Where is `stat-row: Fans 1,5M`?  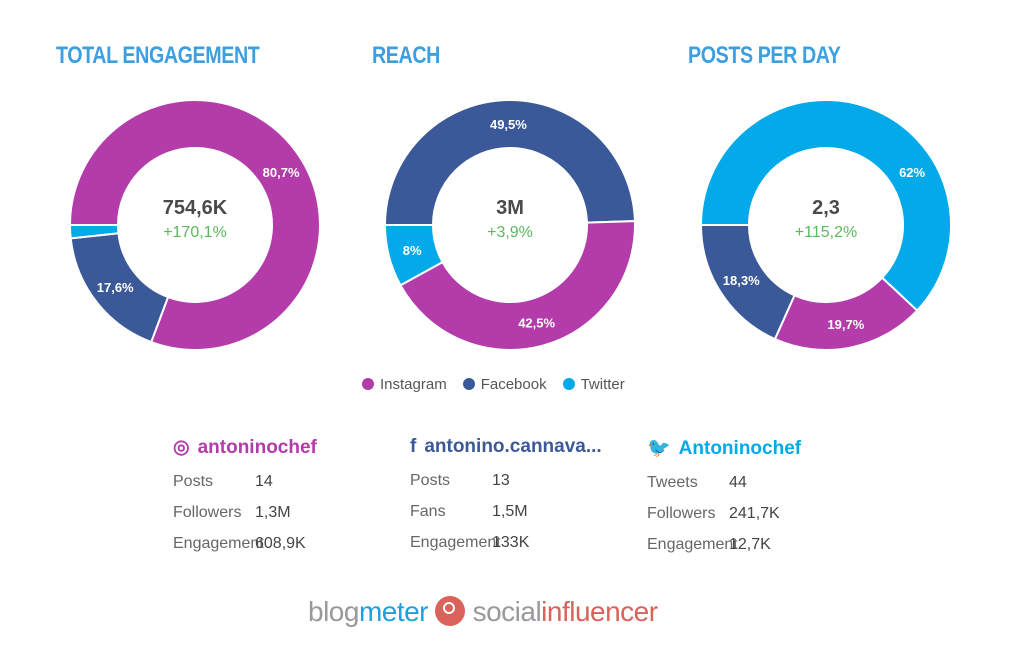 stat-row: Fans 1,5M is located at coordinates (506, 518).